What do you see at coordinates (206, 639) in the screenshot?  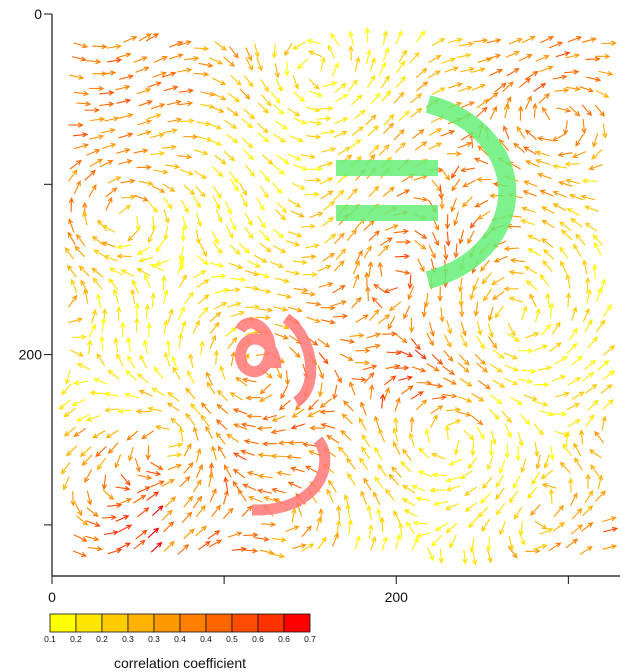 I see `colorbar-label-6: 0.4` at bounding box center [206, 639].